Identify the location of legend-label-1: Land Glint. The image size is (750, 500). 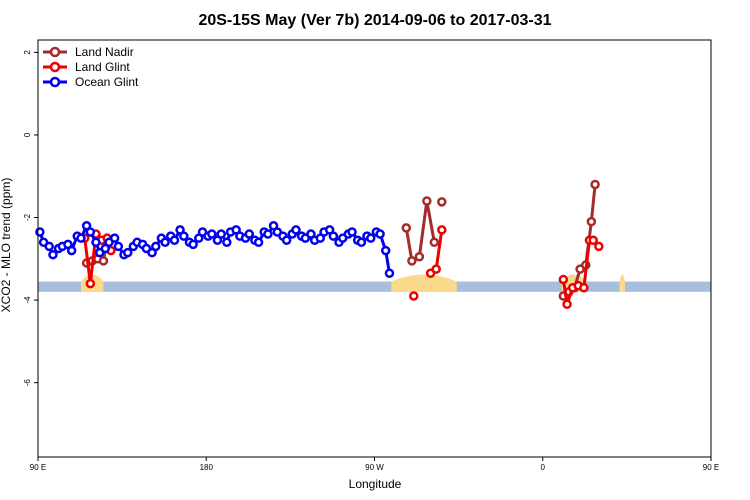
(102, 67).